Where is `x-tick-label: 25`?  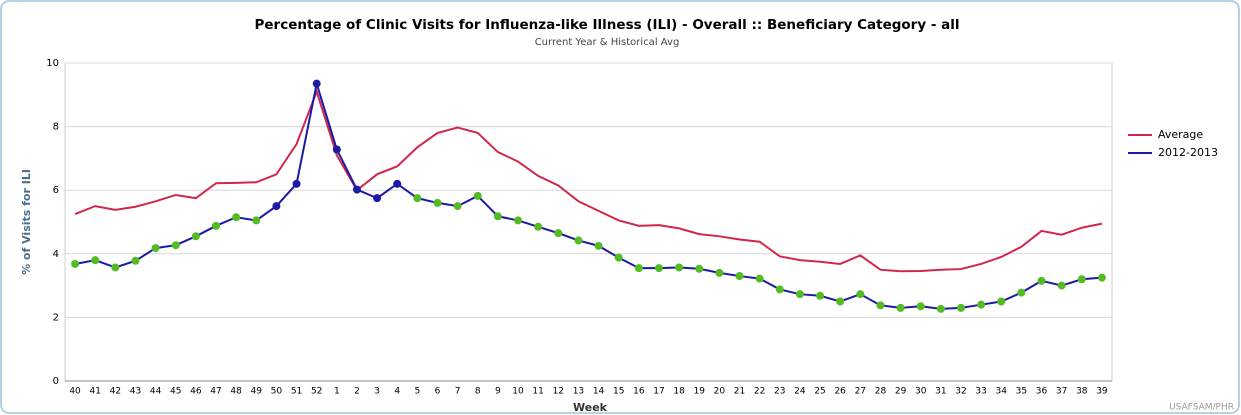 x-tick-label: 25 is located at coordinates (819, 392).